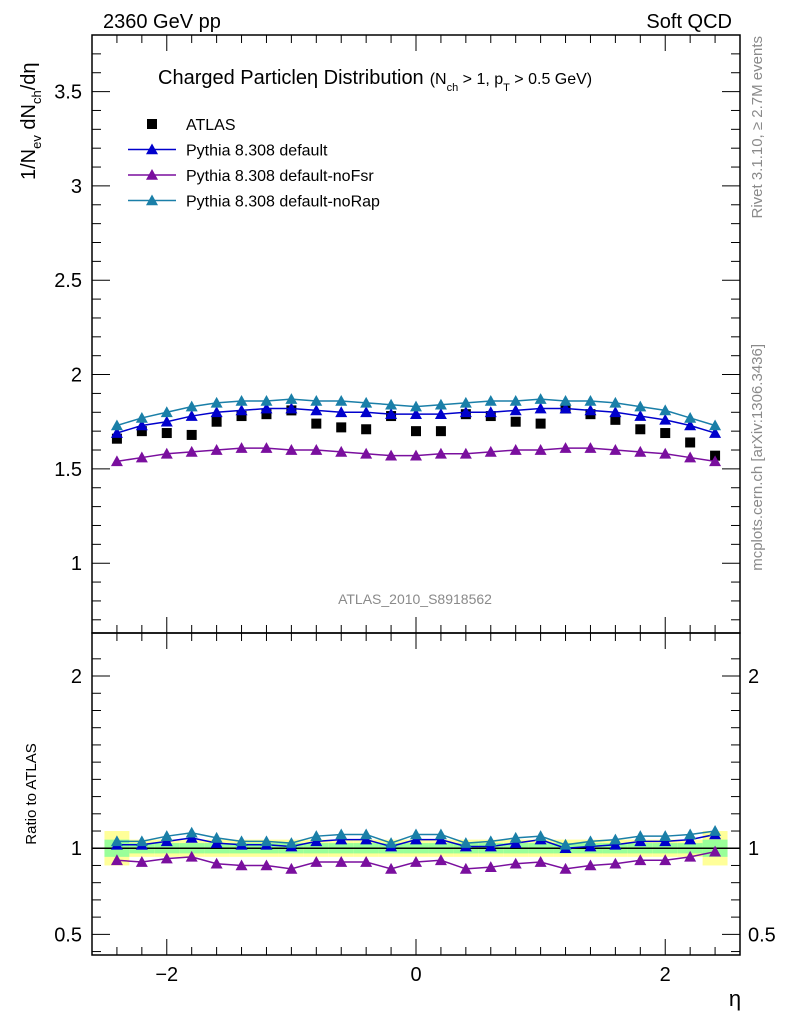 The height and width of the screenshot is (1024, 786). What do you see at coordinates (76, 677) in the screenshot?
I see `y-tick-label-ratio-left: 2` at bounding box center [76, 677].